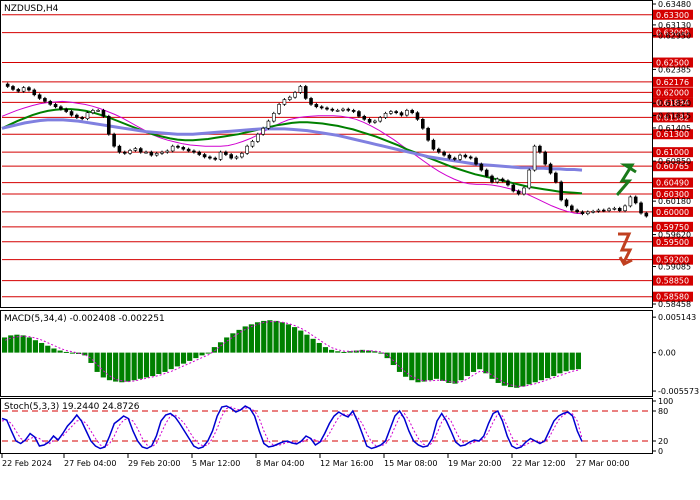  I want to click on stoch-tick-label: 20, so click(663, 441).